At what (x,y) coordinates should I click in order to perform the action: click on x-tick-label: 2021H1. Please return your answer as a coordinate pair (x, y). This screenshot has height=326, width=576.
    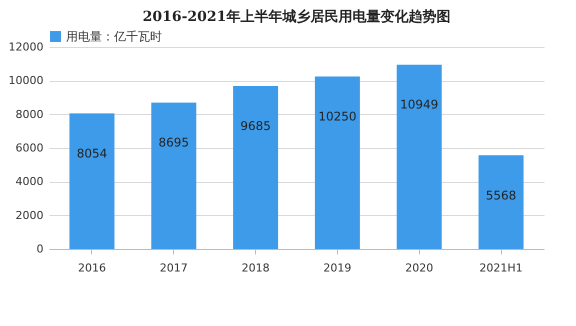
    Looking at the image, I should click on (501, 268).